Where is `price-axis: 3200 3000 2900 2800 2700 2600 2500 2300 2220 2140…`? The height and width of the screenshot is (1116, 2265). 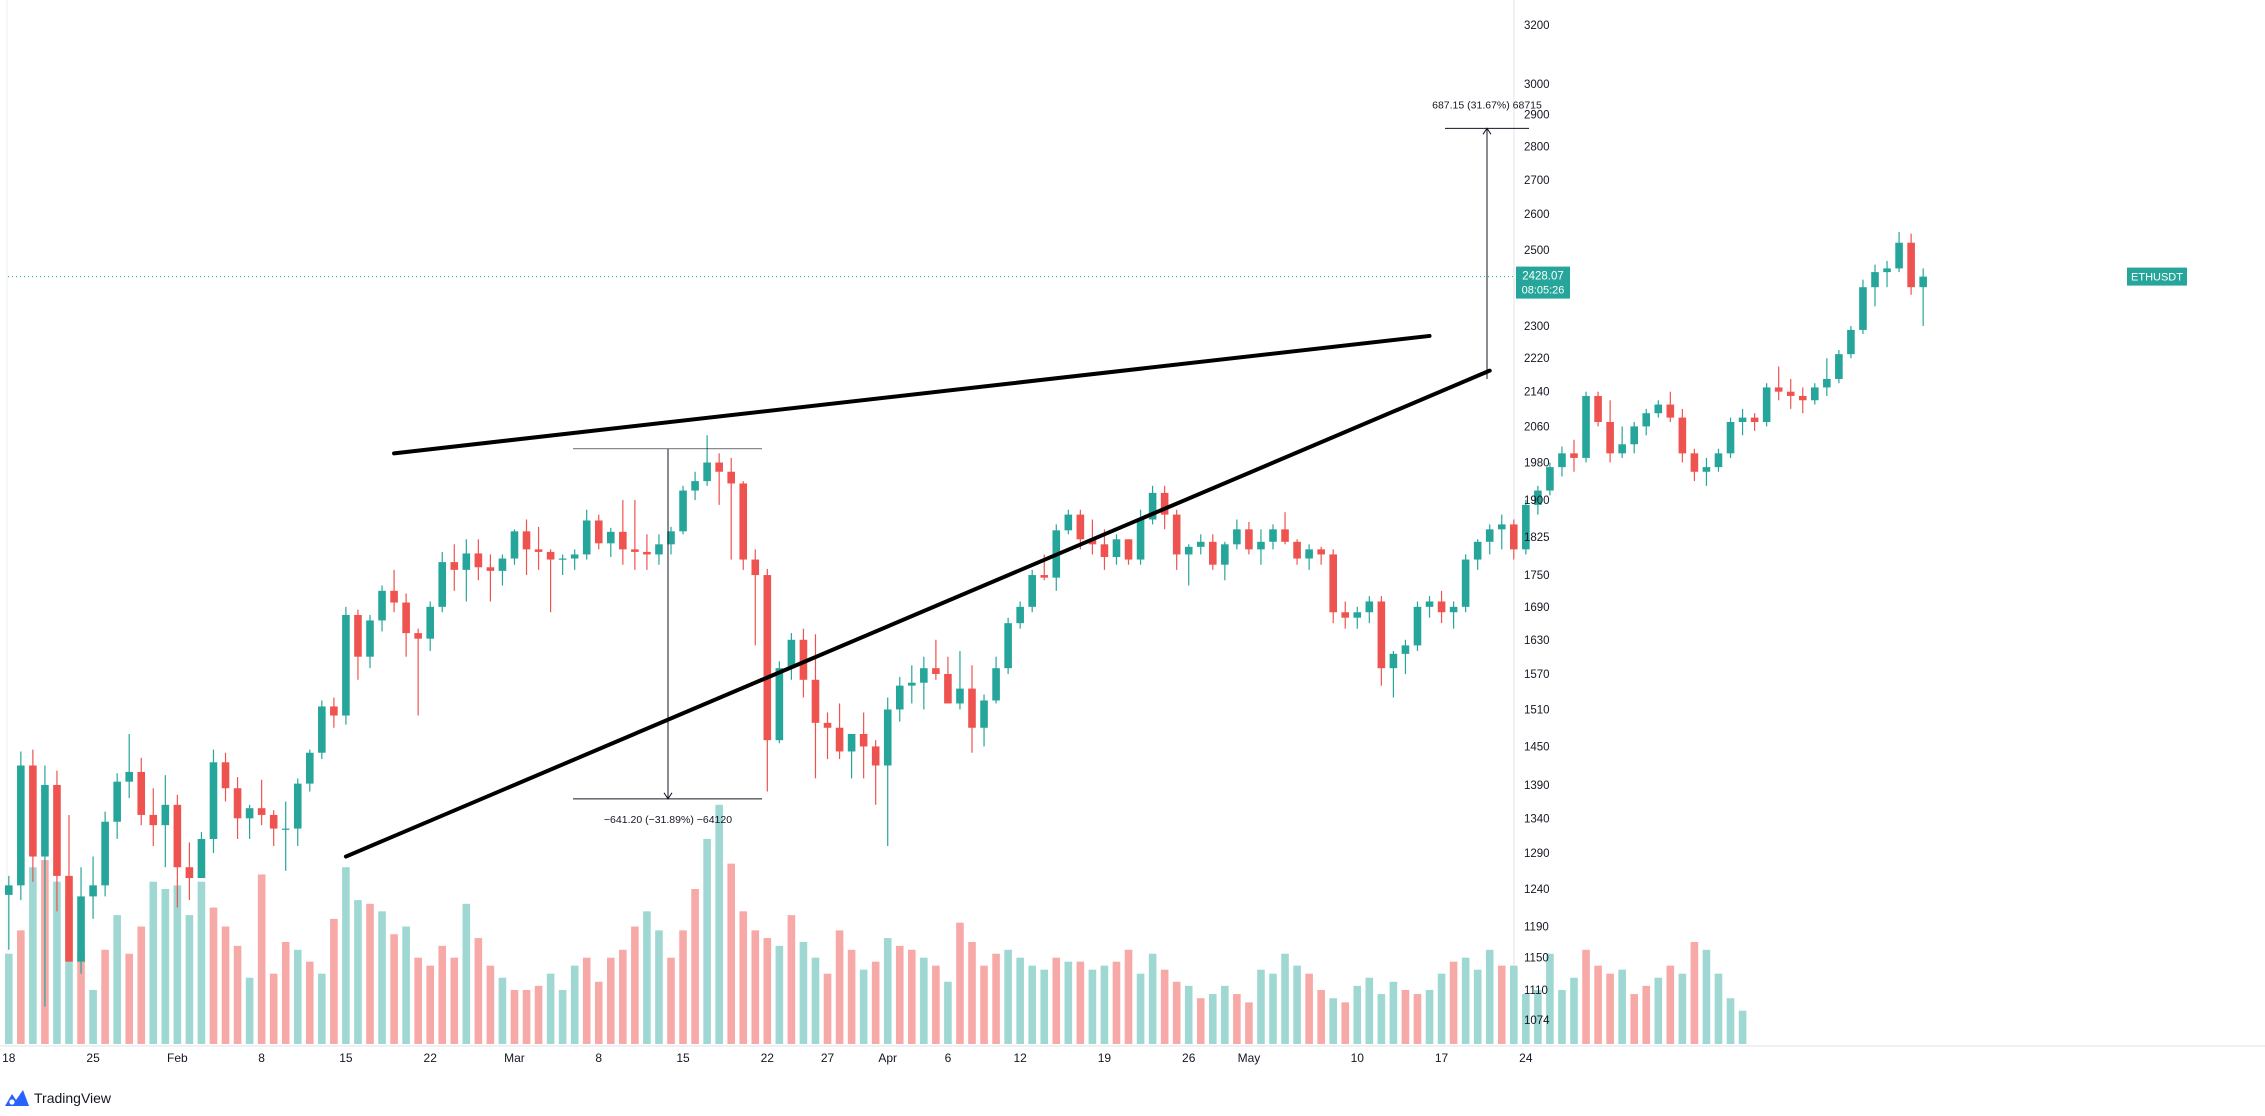
price-axis: 3200 3000 2900 2800 2700 2600 2500 2300 2220 2140… is located at coordinates (1537, 523).